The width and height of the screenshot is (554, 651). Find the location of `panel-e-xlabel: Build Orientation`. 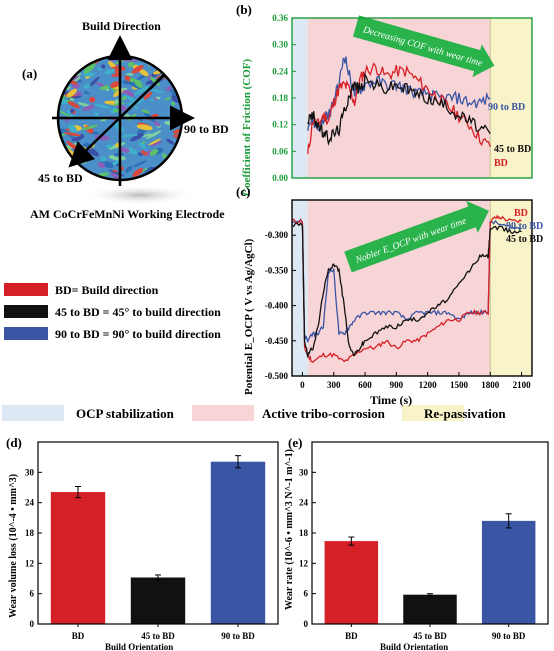

panel-e-xlabel: Build Orientation is located at coordinates (414, 646).